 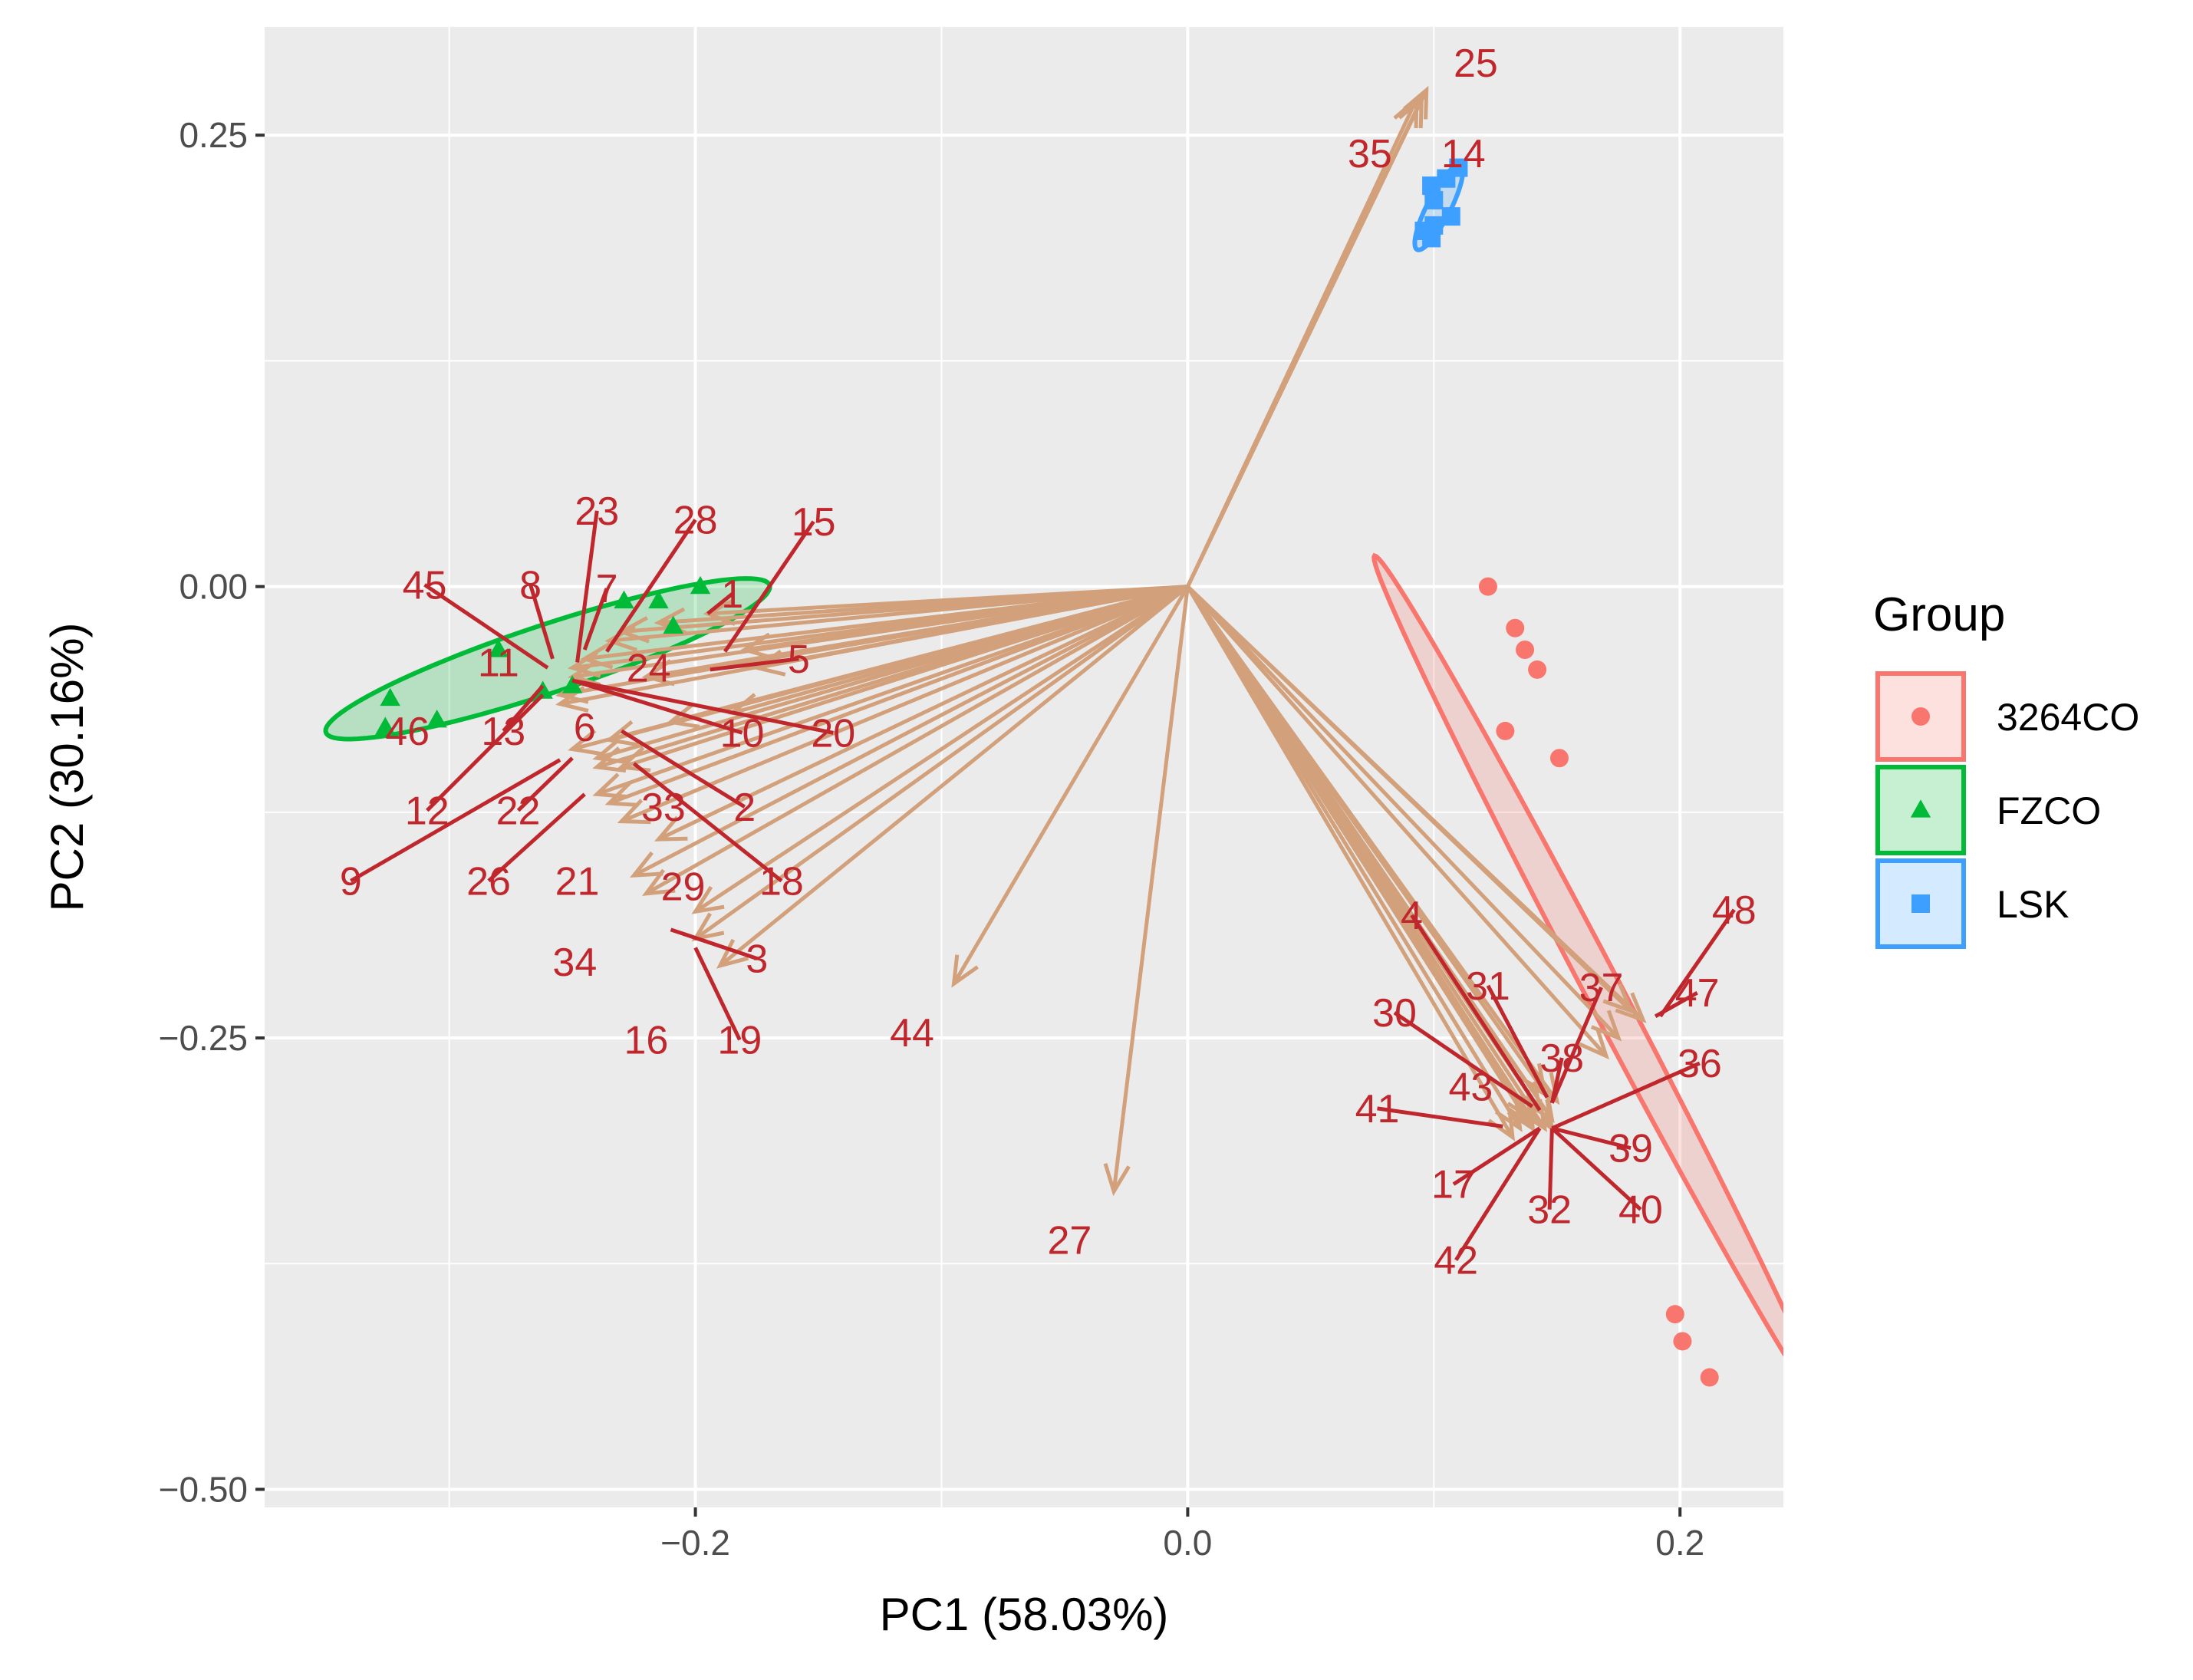 I want to click on variable-label-23: 23, so click(x=597, y=511).